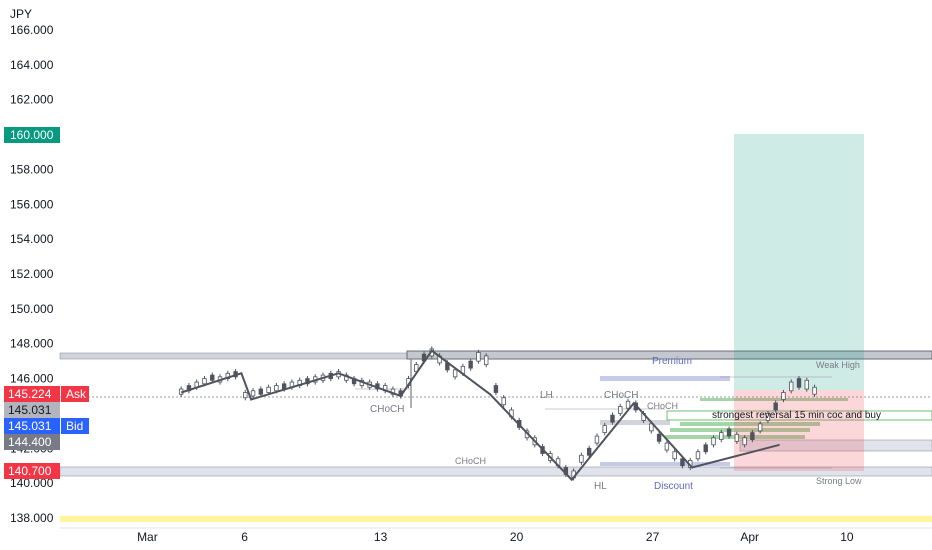 Image resolution: width=932 pixels, height=550 pixels. What do you see at coordinates (749, 537) in the screenshot?
I see `x-tick-label: Apr` at bounding box center [749, 537].